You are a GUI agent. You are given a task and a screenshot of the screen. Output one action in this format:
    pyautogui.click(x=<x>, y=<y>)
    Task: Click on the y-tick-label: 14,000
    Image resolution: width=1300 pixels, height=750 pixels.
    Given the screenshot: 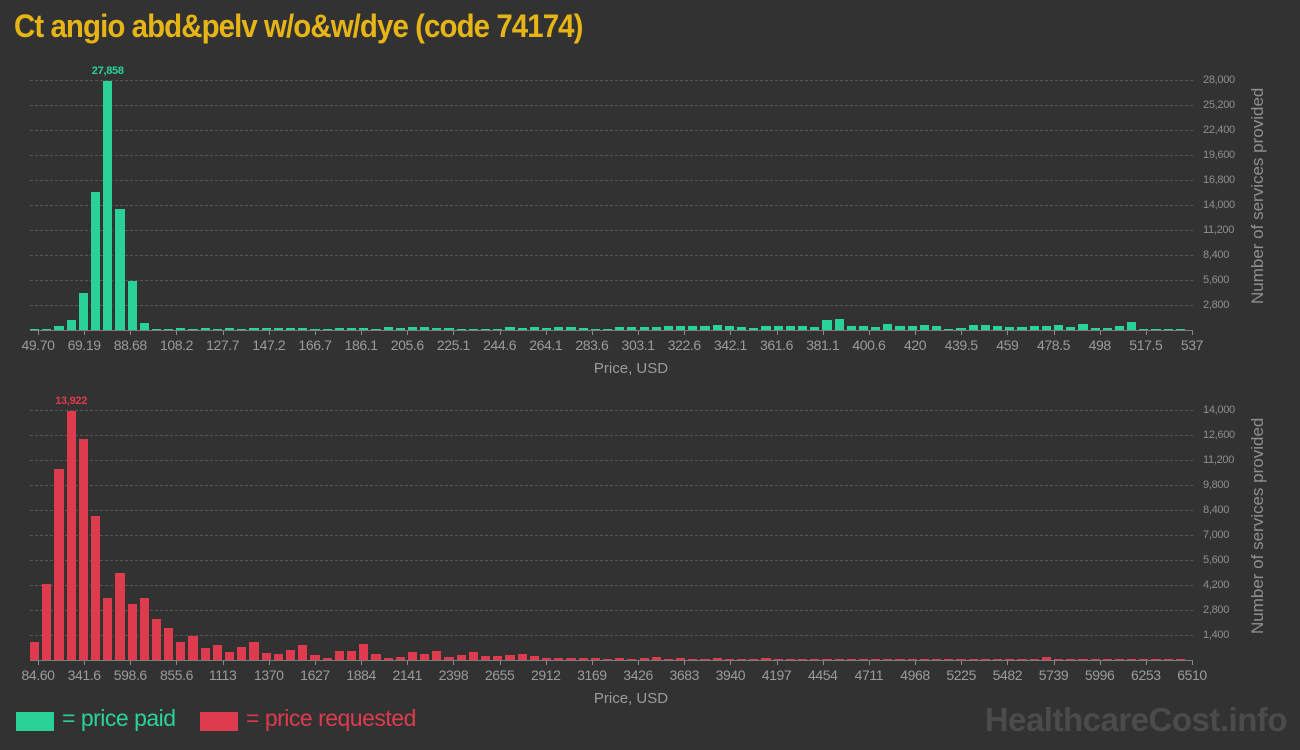 What is the action you would take?
    pyautogui.click(x=1219, y=205)
    